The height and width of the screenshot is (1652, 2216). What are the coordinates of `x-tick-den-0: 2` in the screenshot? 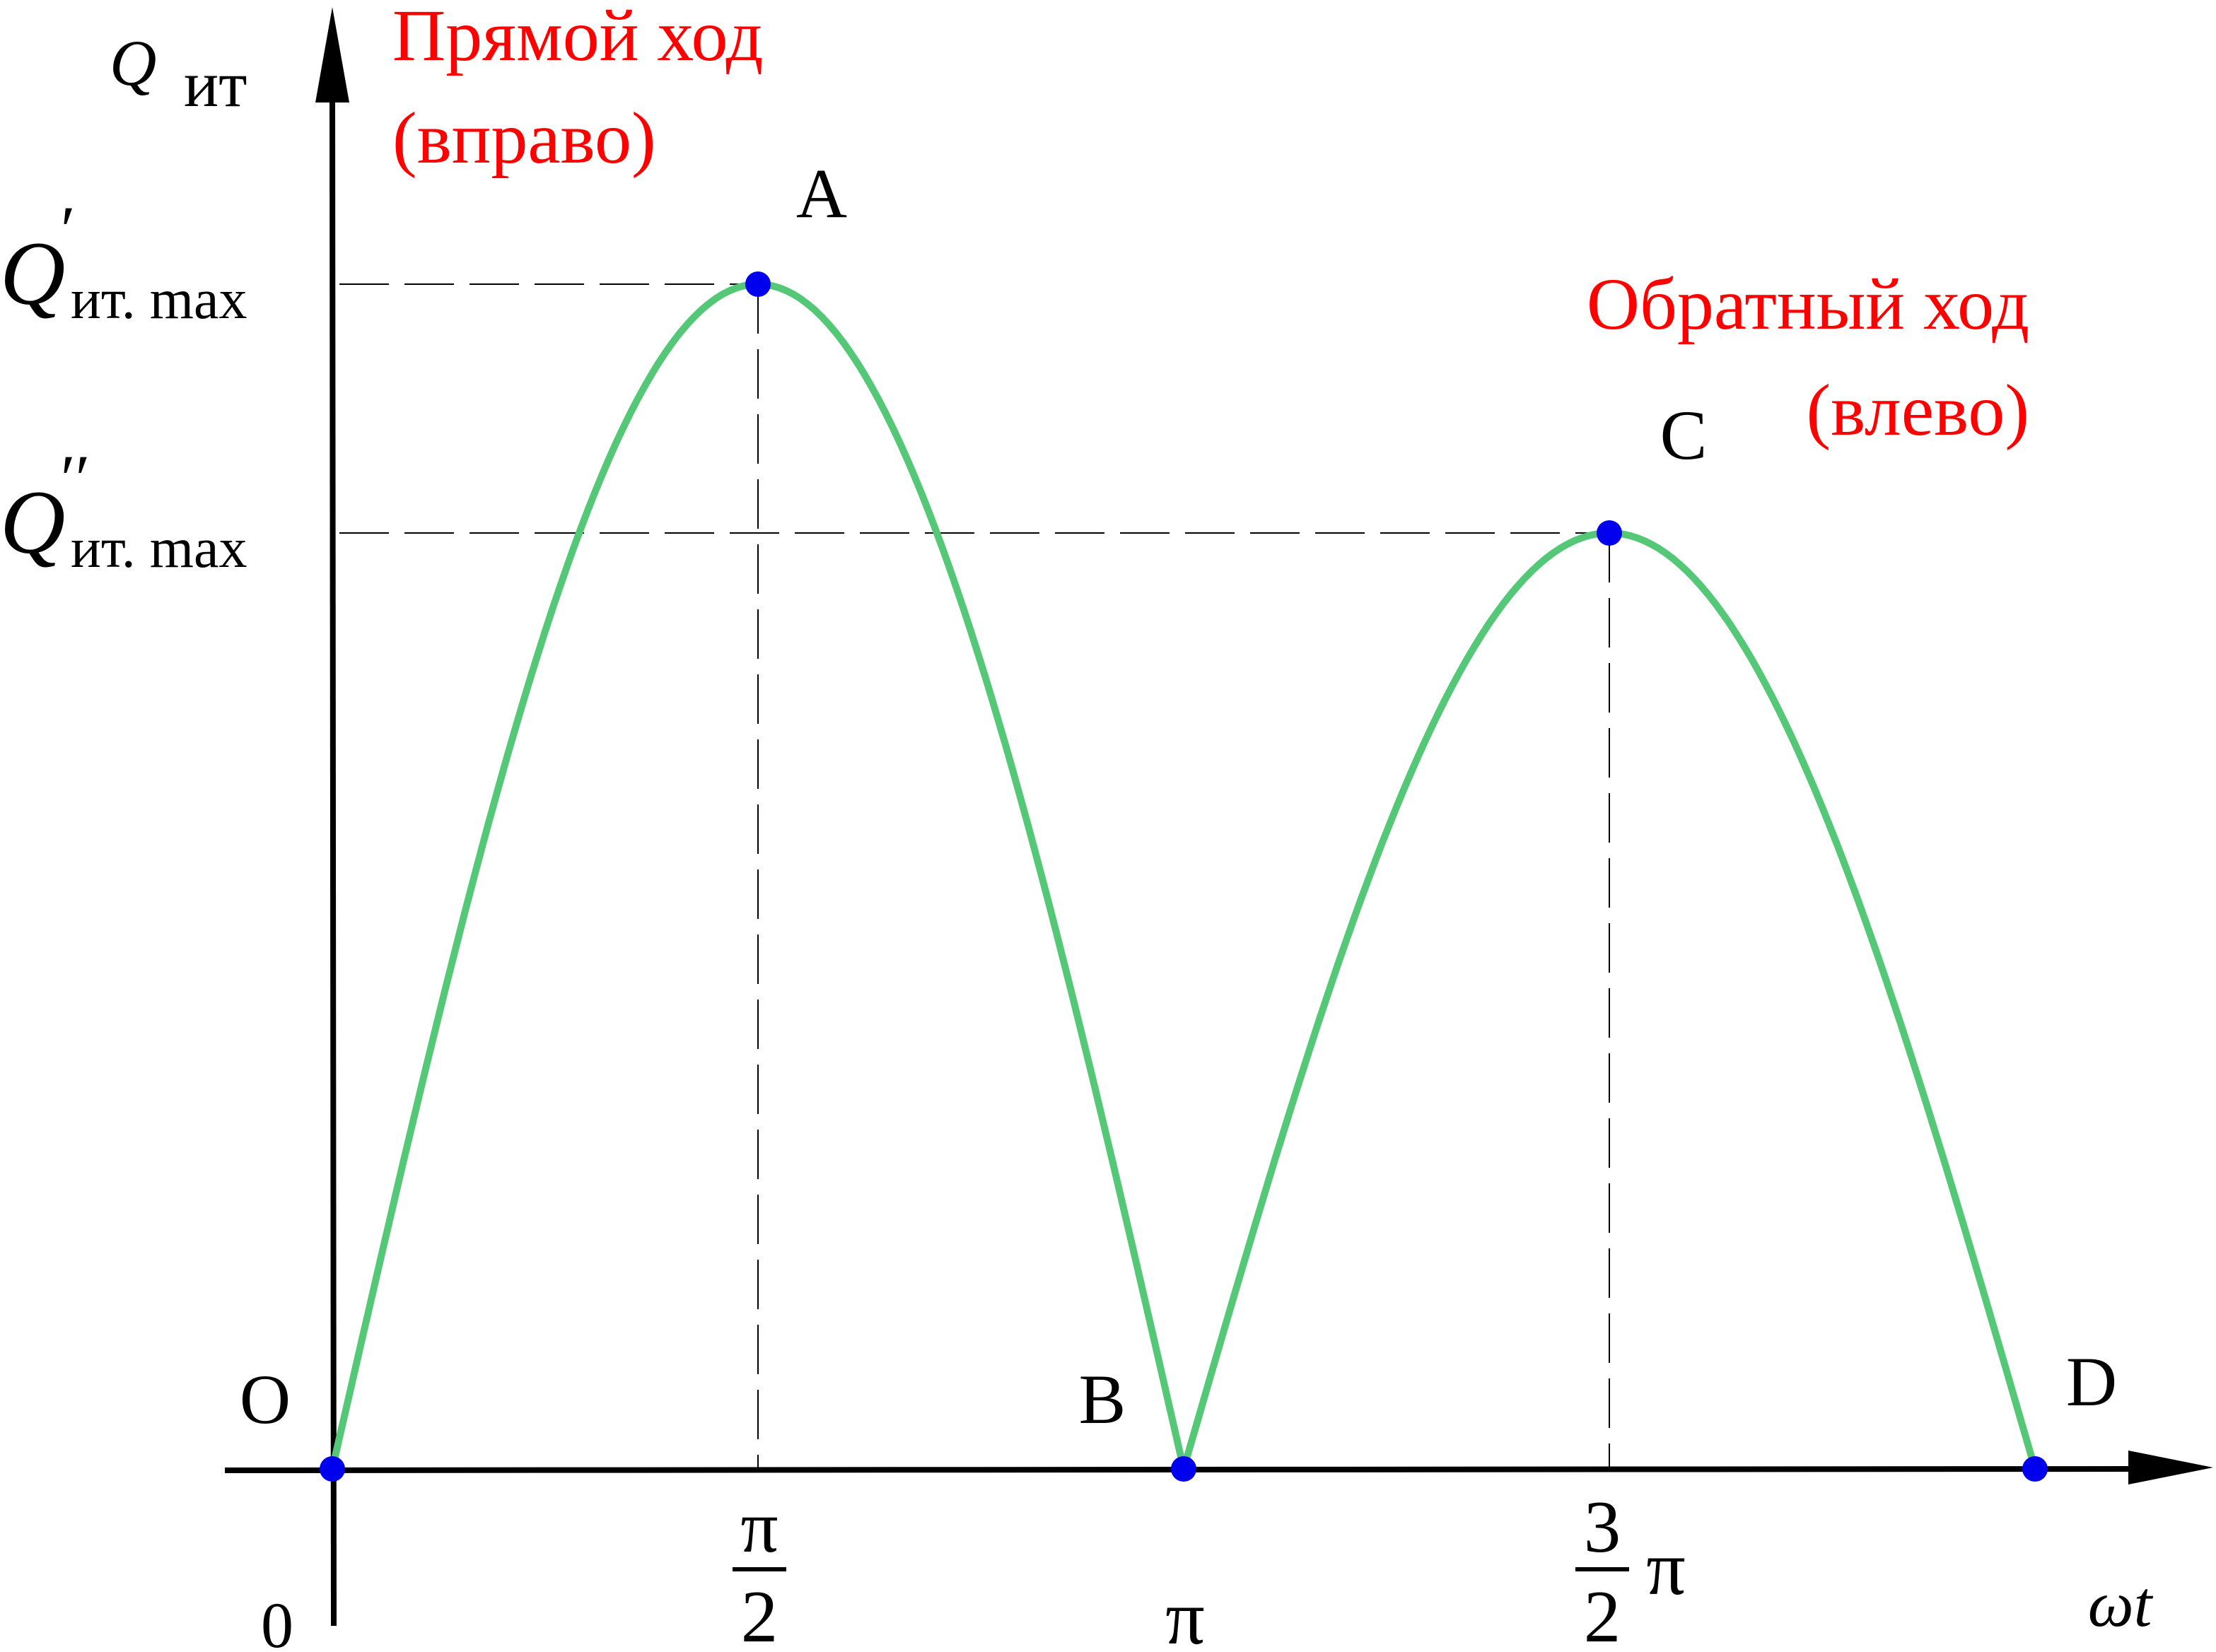 It's located at (759, 1613).